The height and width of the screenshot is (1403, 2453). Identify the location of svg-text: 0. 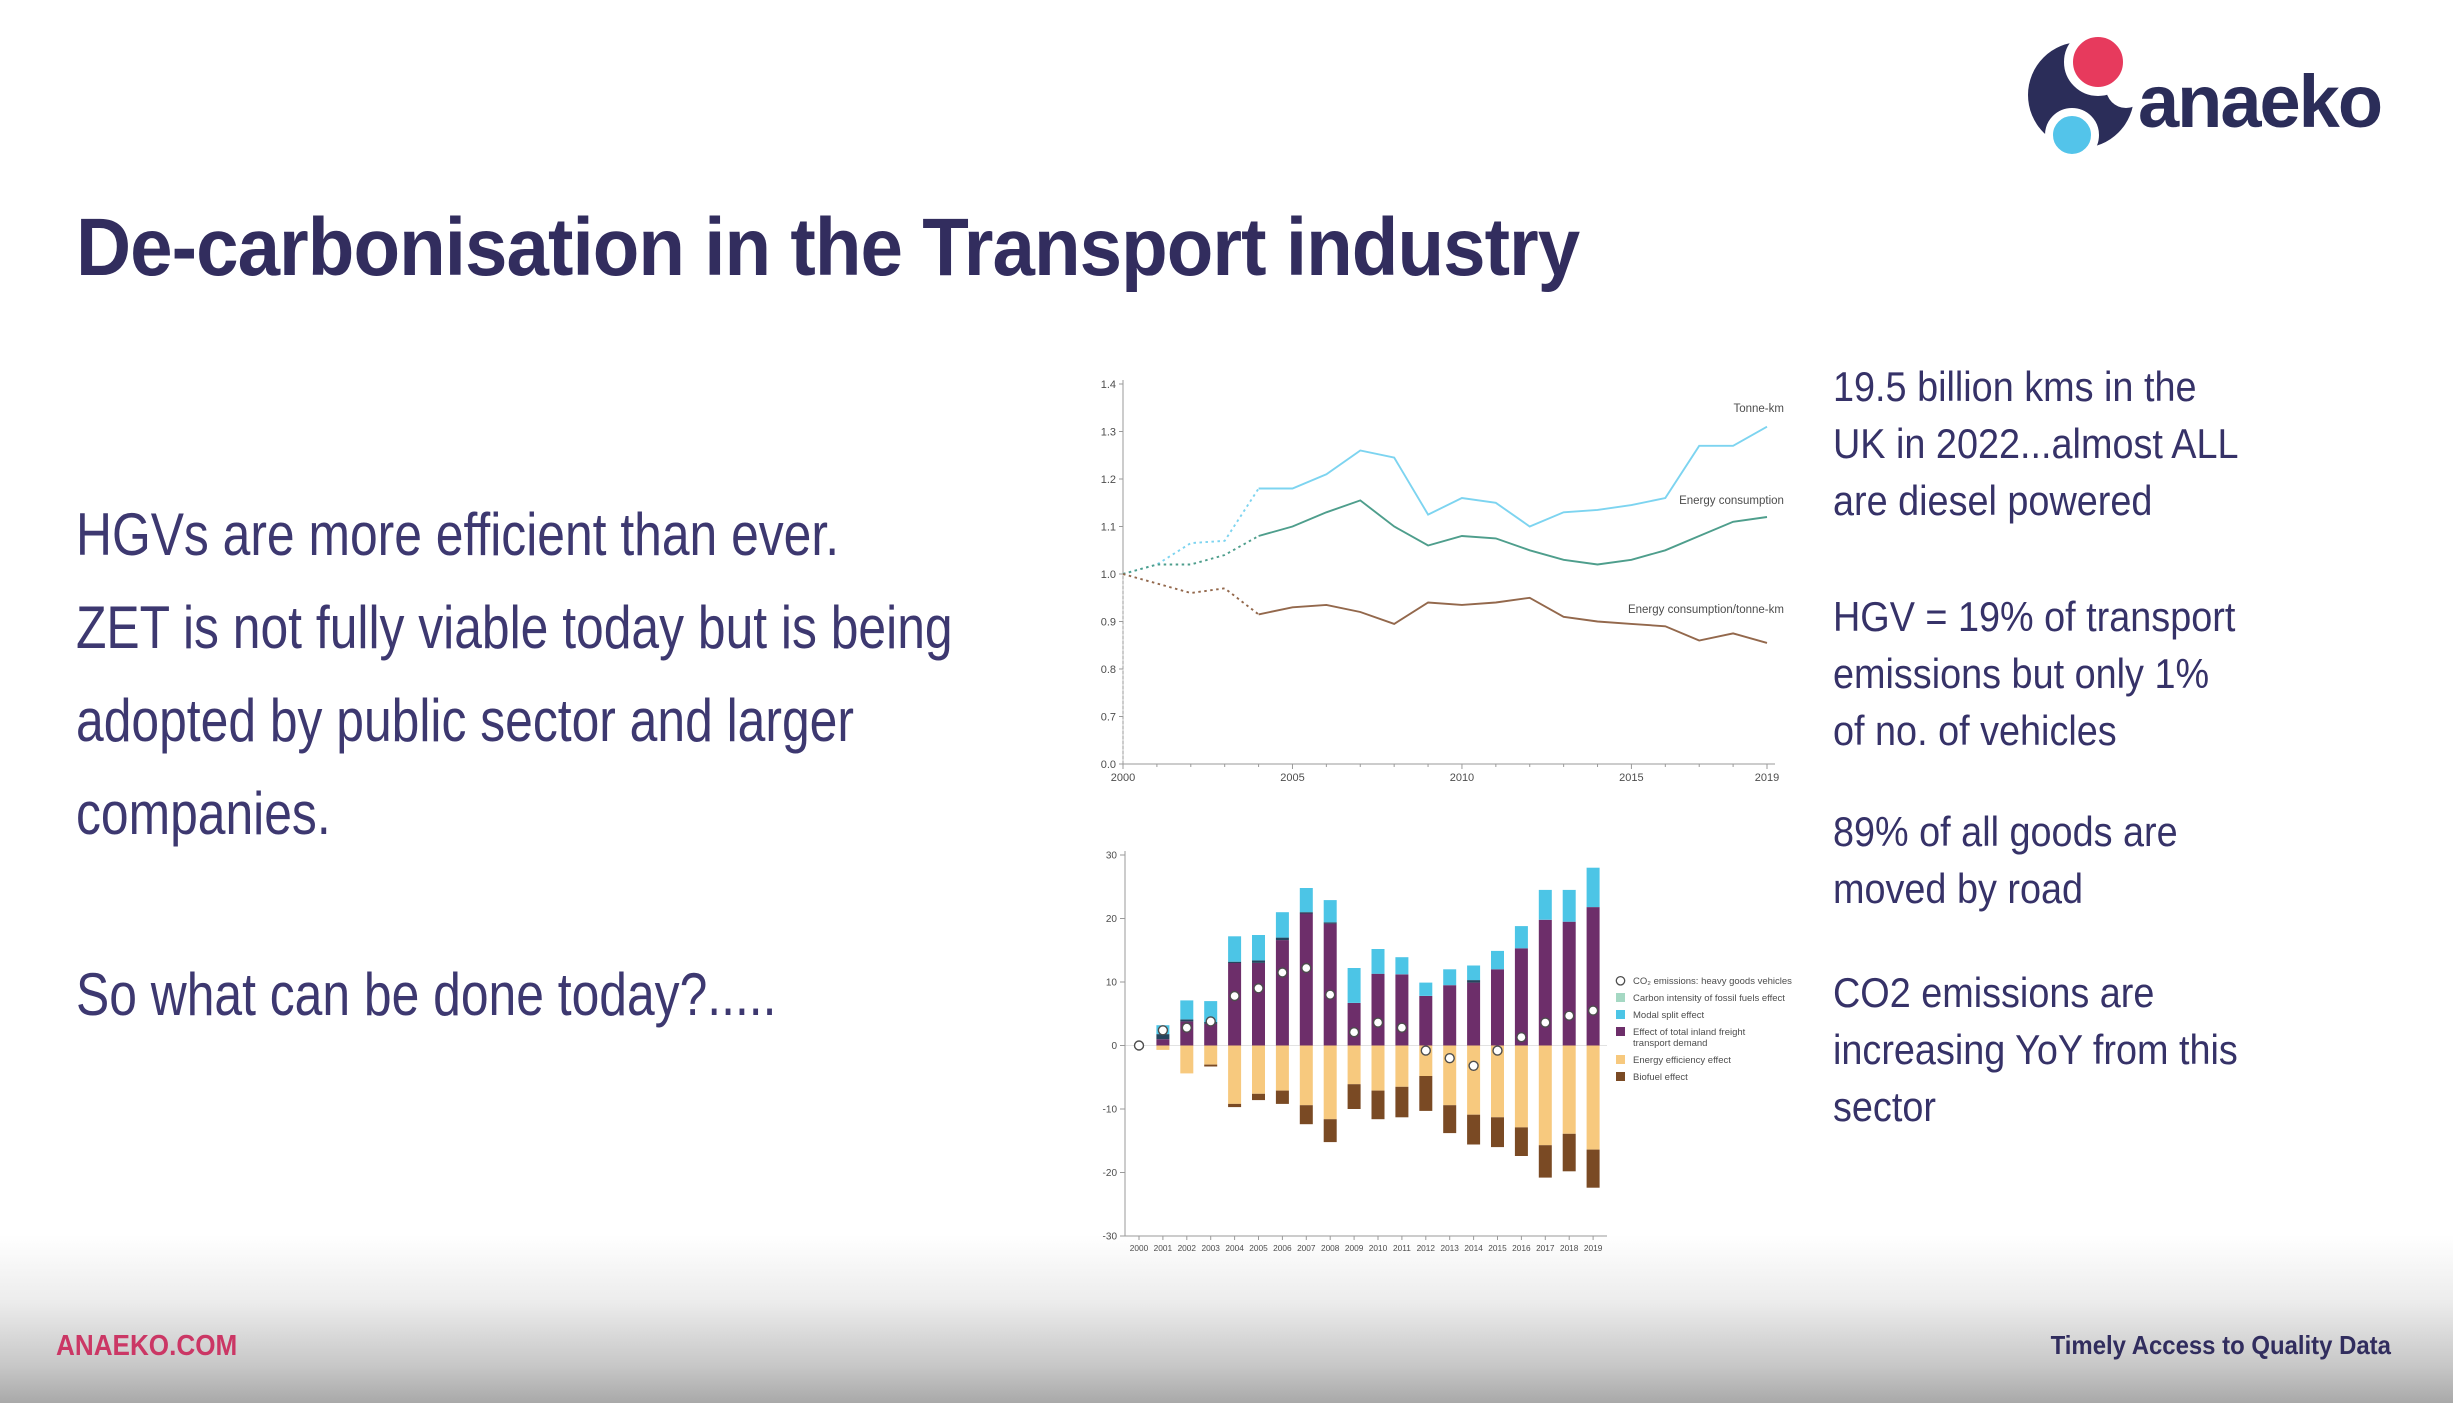
(1114, 1046).